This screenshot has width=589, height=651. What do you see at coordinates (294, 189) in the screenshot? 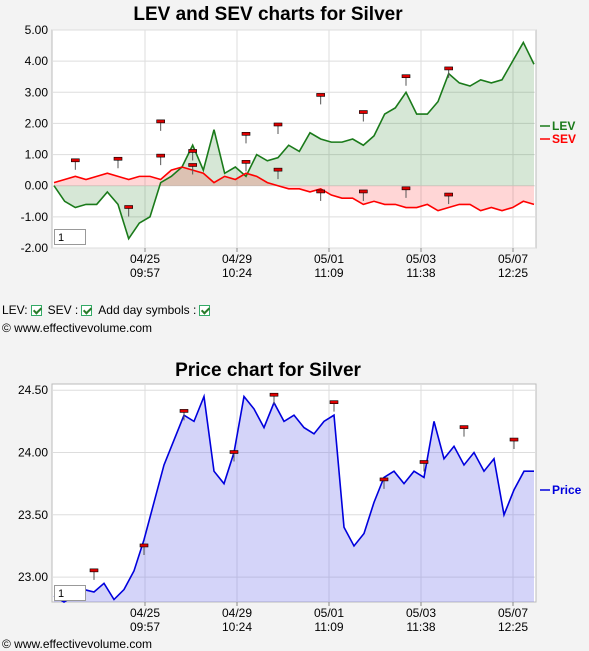
I see `series-line-sev` at bounding box center [294, 189].